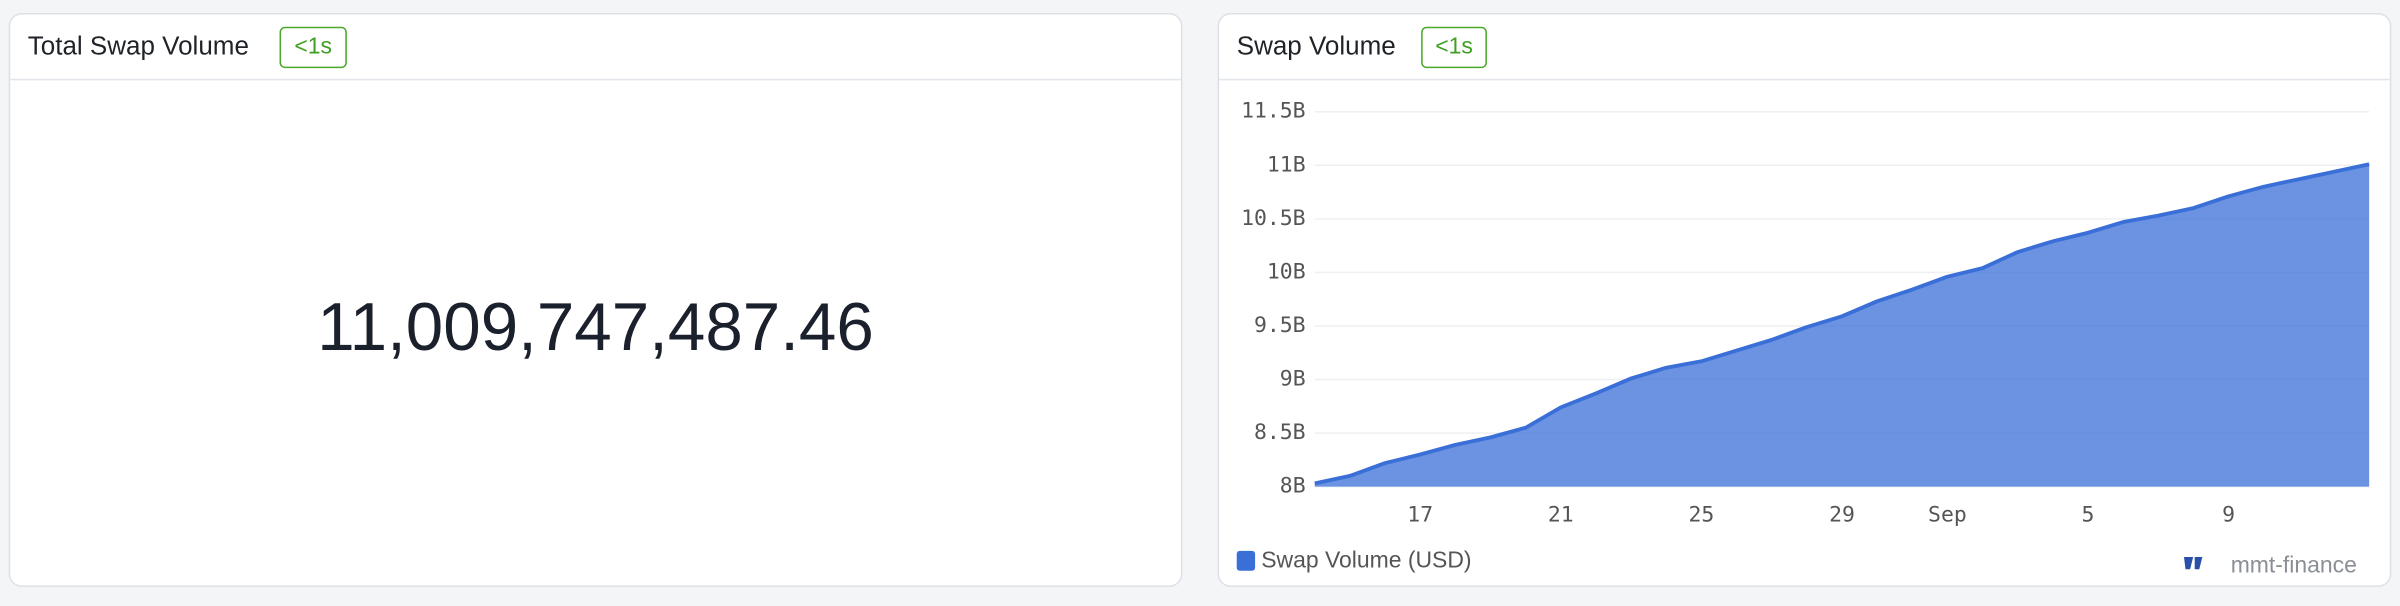 This screenshot has width=2400, height=606. What do you see at coordinates (2294, 564) in the screenshot?
I see `watermark: mmt-finance` at bounding box center [2294, 564].